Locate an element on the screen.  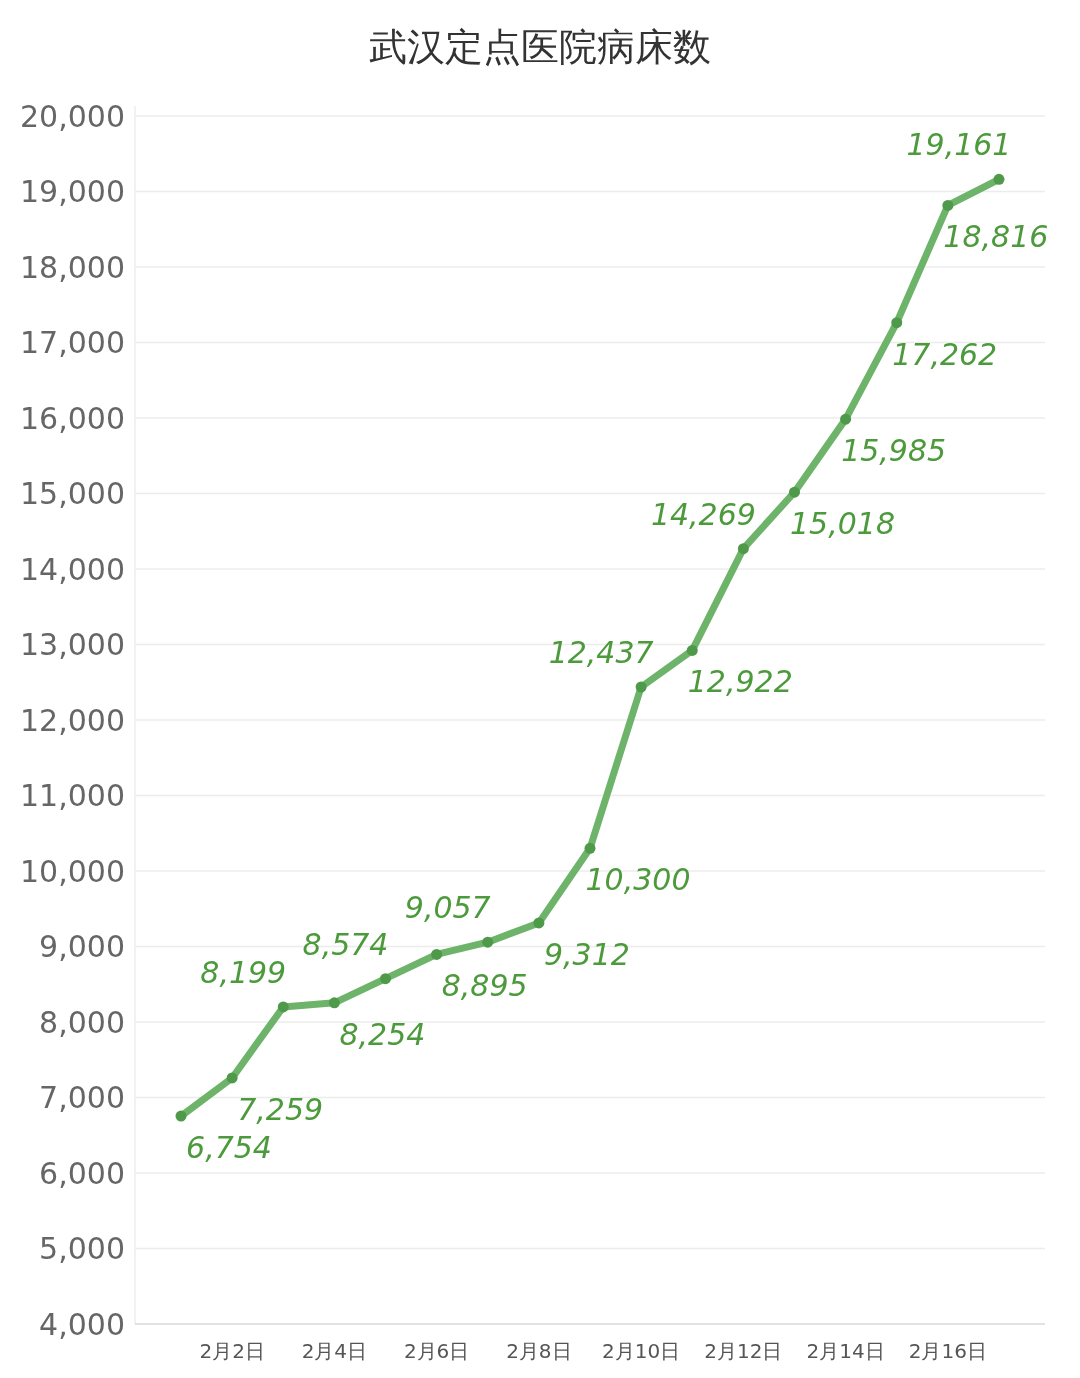
data-label: 12,437 is located at coordinates (601, 653).